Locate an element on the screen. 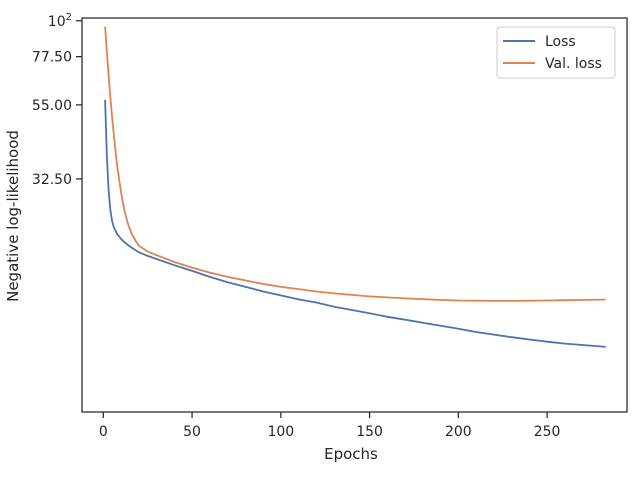  x-tick-label: 150 is located at coordinates (369, 432).